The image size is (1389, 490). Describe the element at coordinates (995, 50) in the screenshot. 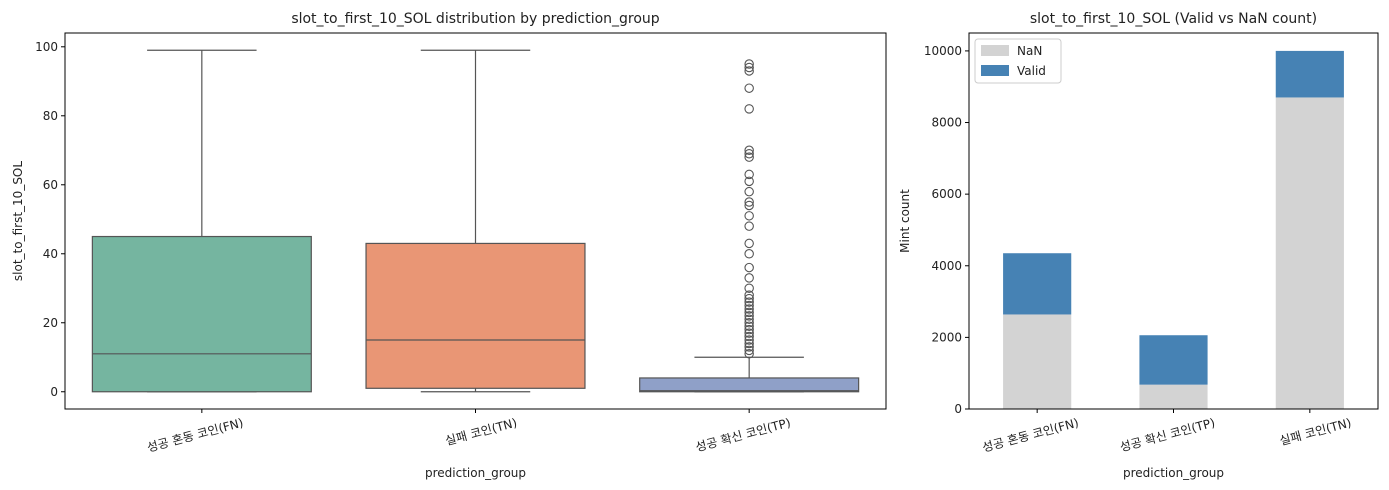

I see `legend-swatch-nan` at that location.